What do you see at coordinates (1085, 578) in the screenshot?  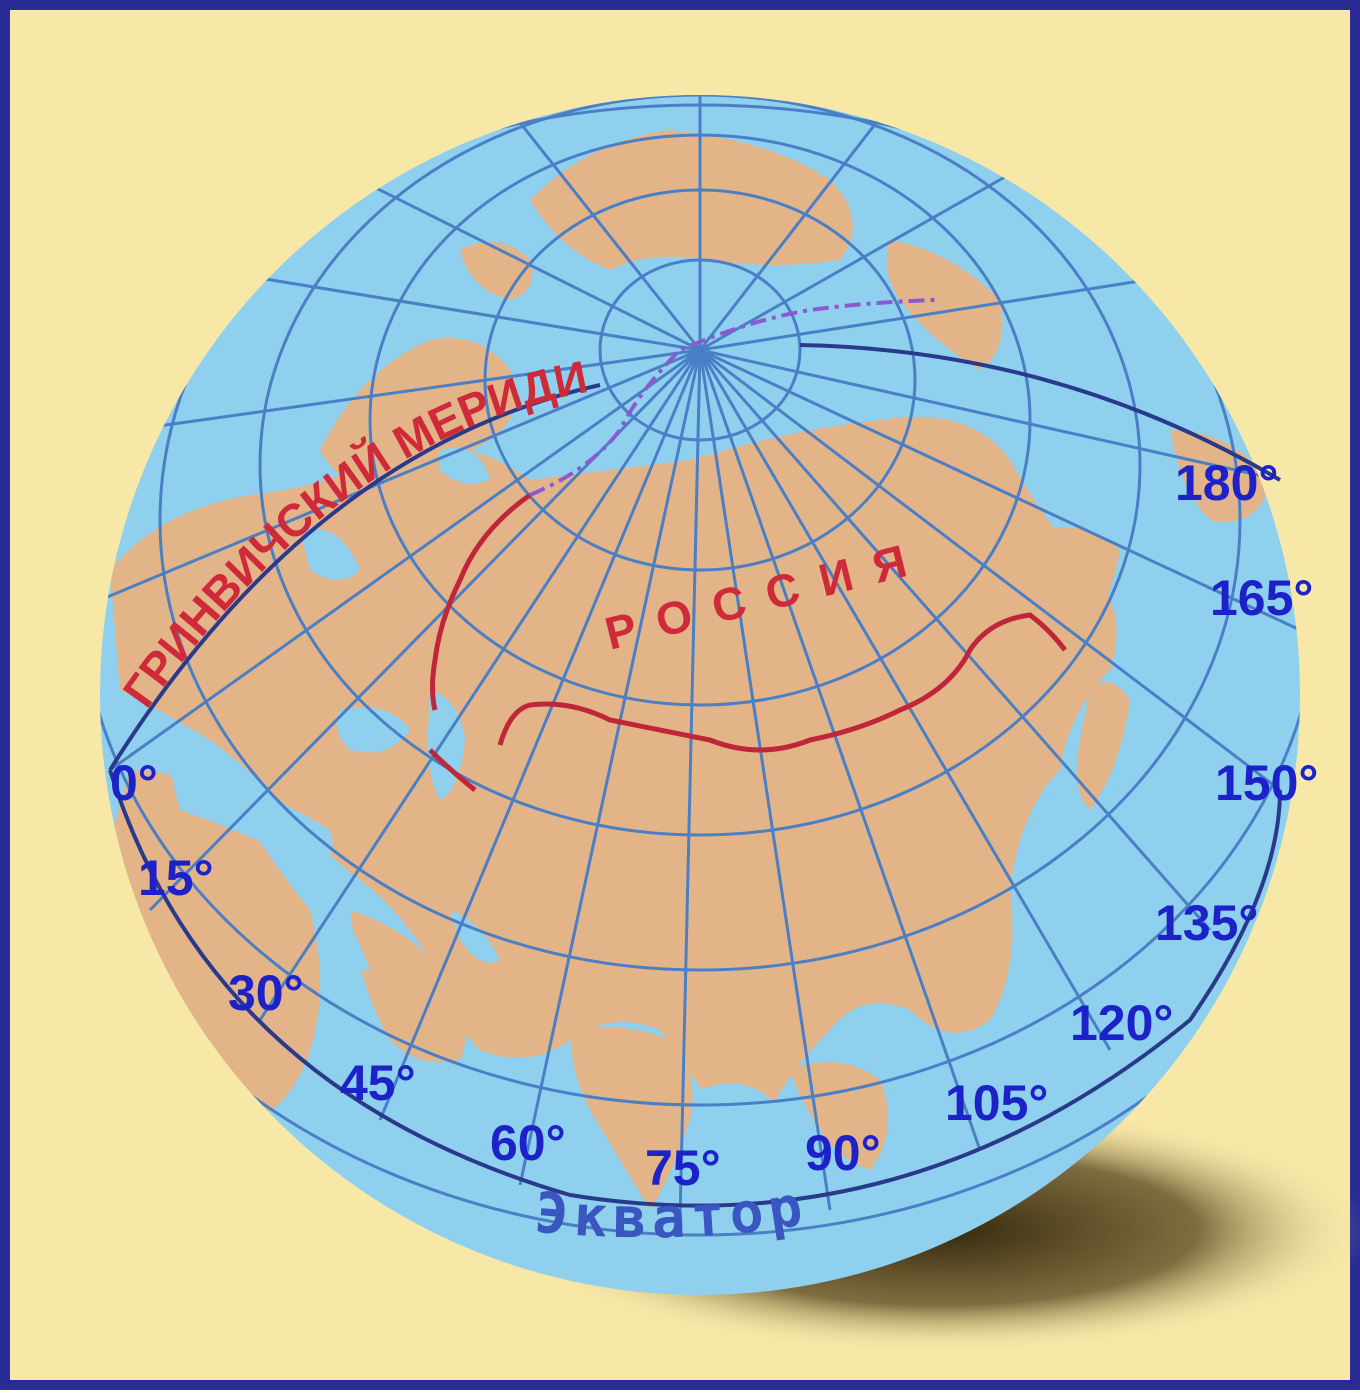 I see `kamchatka` at bounding box center [1085, 578].